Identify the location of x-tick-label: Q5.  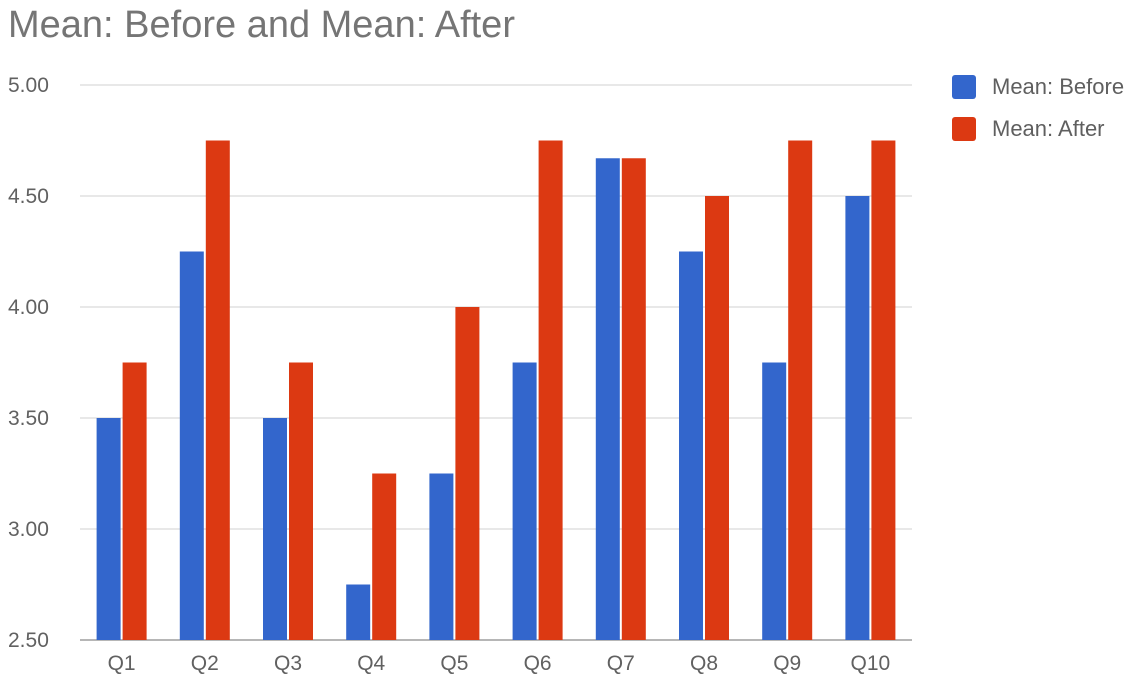
(454, 663).